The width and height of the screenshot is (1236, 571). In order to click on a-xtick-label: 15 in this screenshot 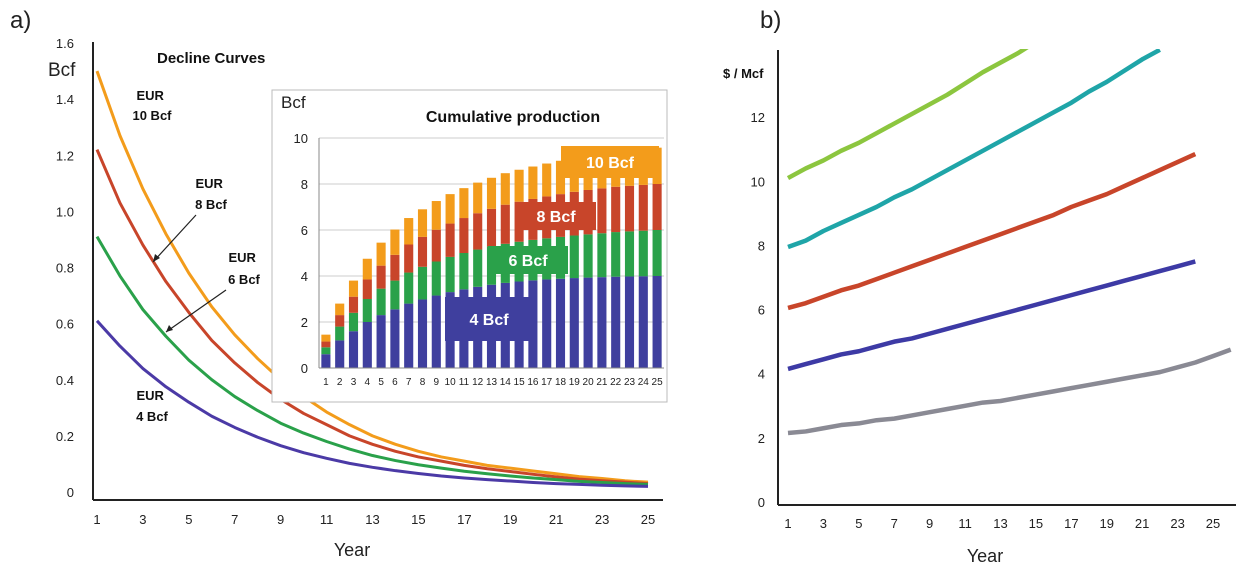, I will do `click(418, 519)`.